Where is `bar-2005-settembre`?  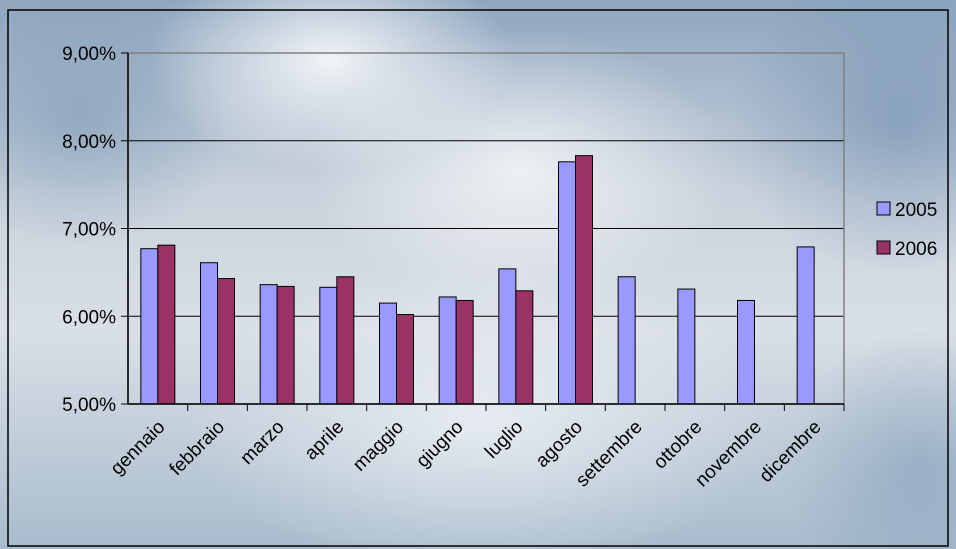
bar-2005-settembre is located at coordinates (626, 340).